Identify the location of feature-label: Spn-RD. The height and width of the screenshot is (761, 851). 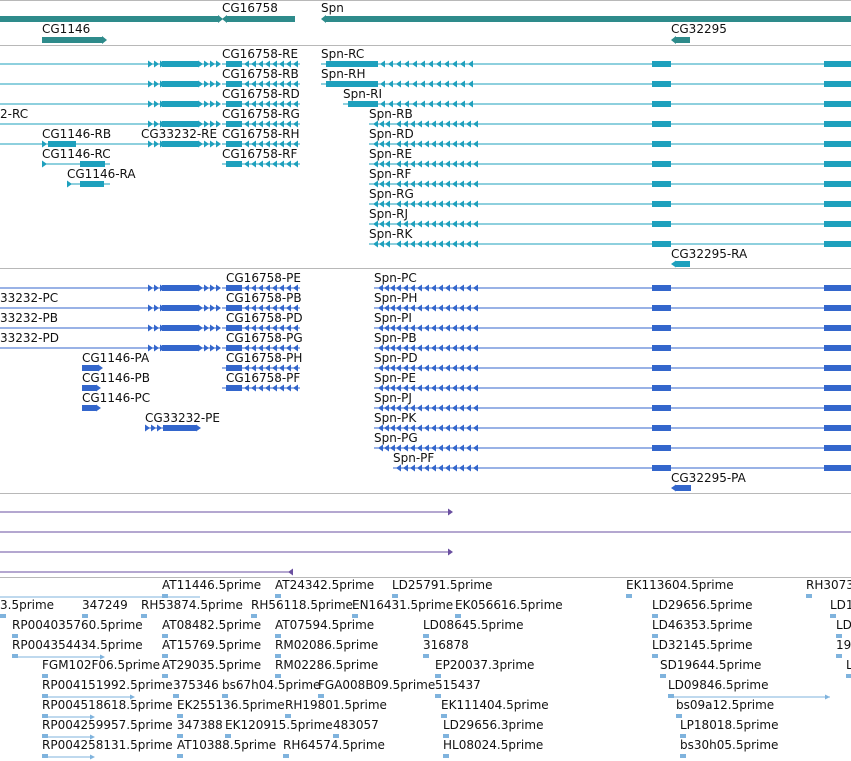
(391, 134).